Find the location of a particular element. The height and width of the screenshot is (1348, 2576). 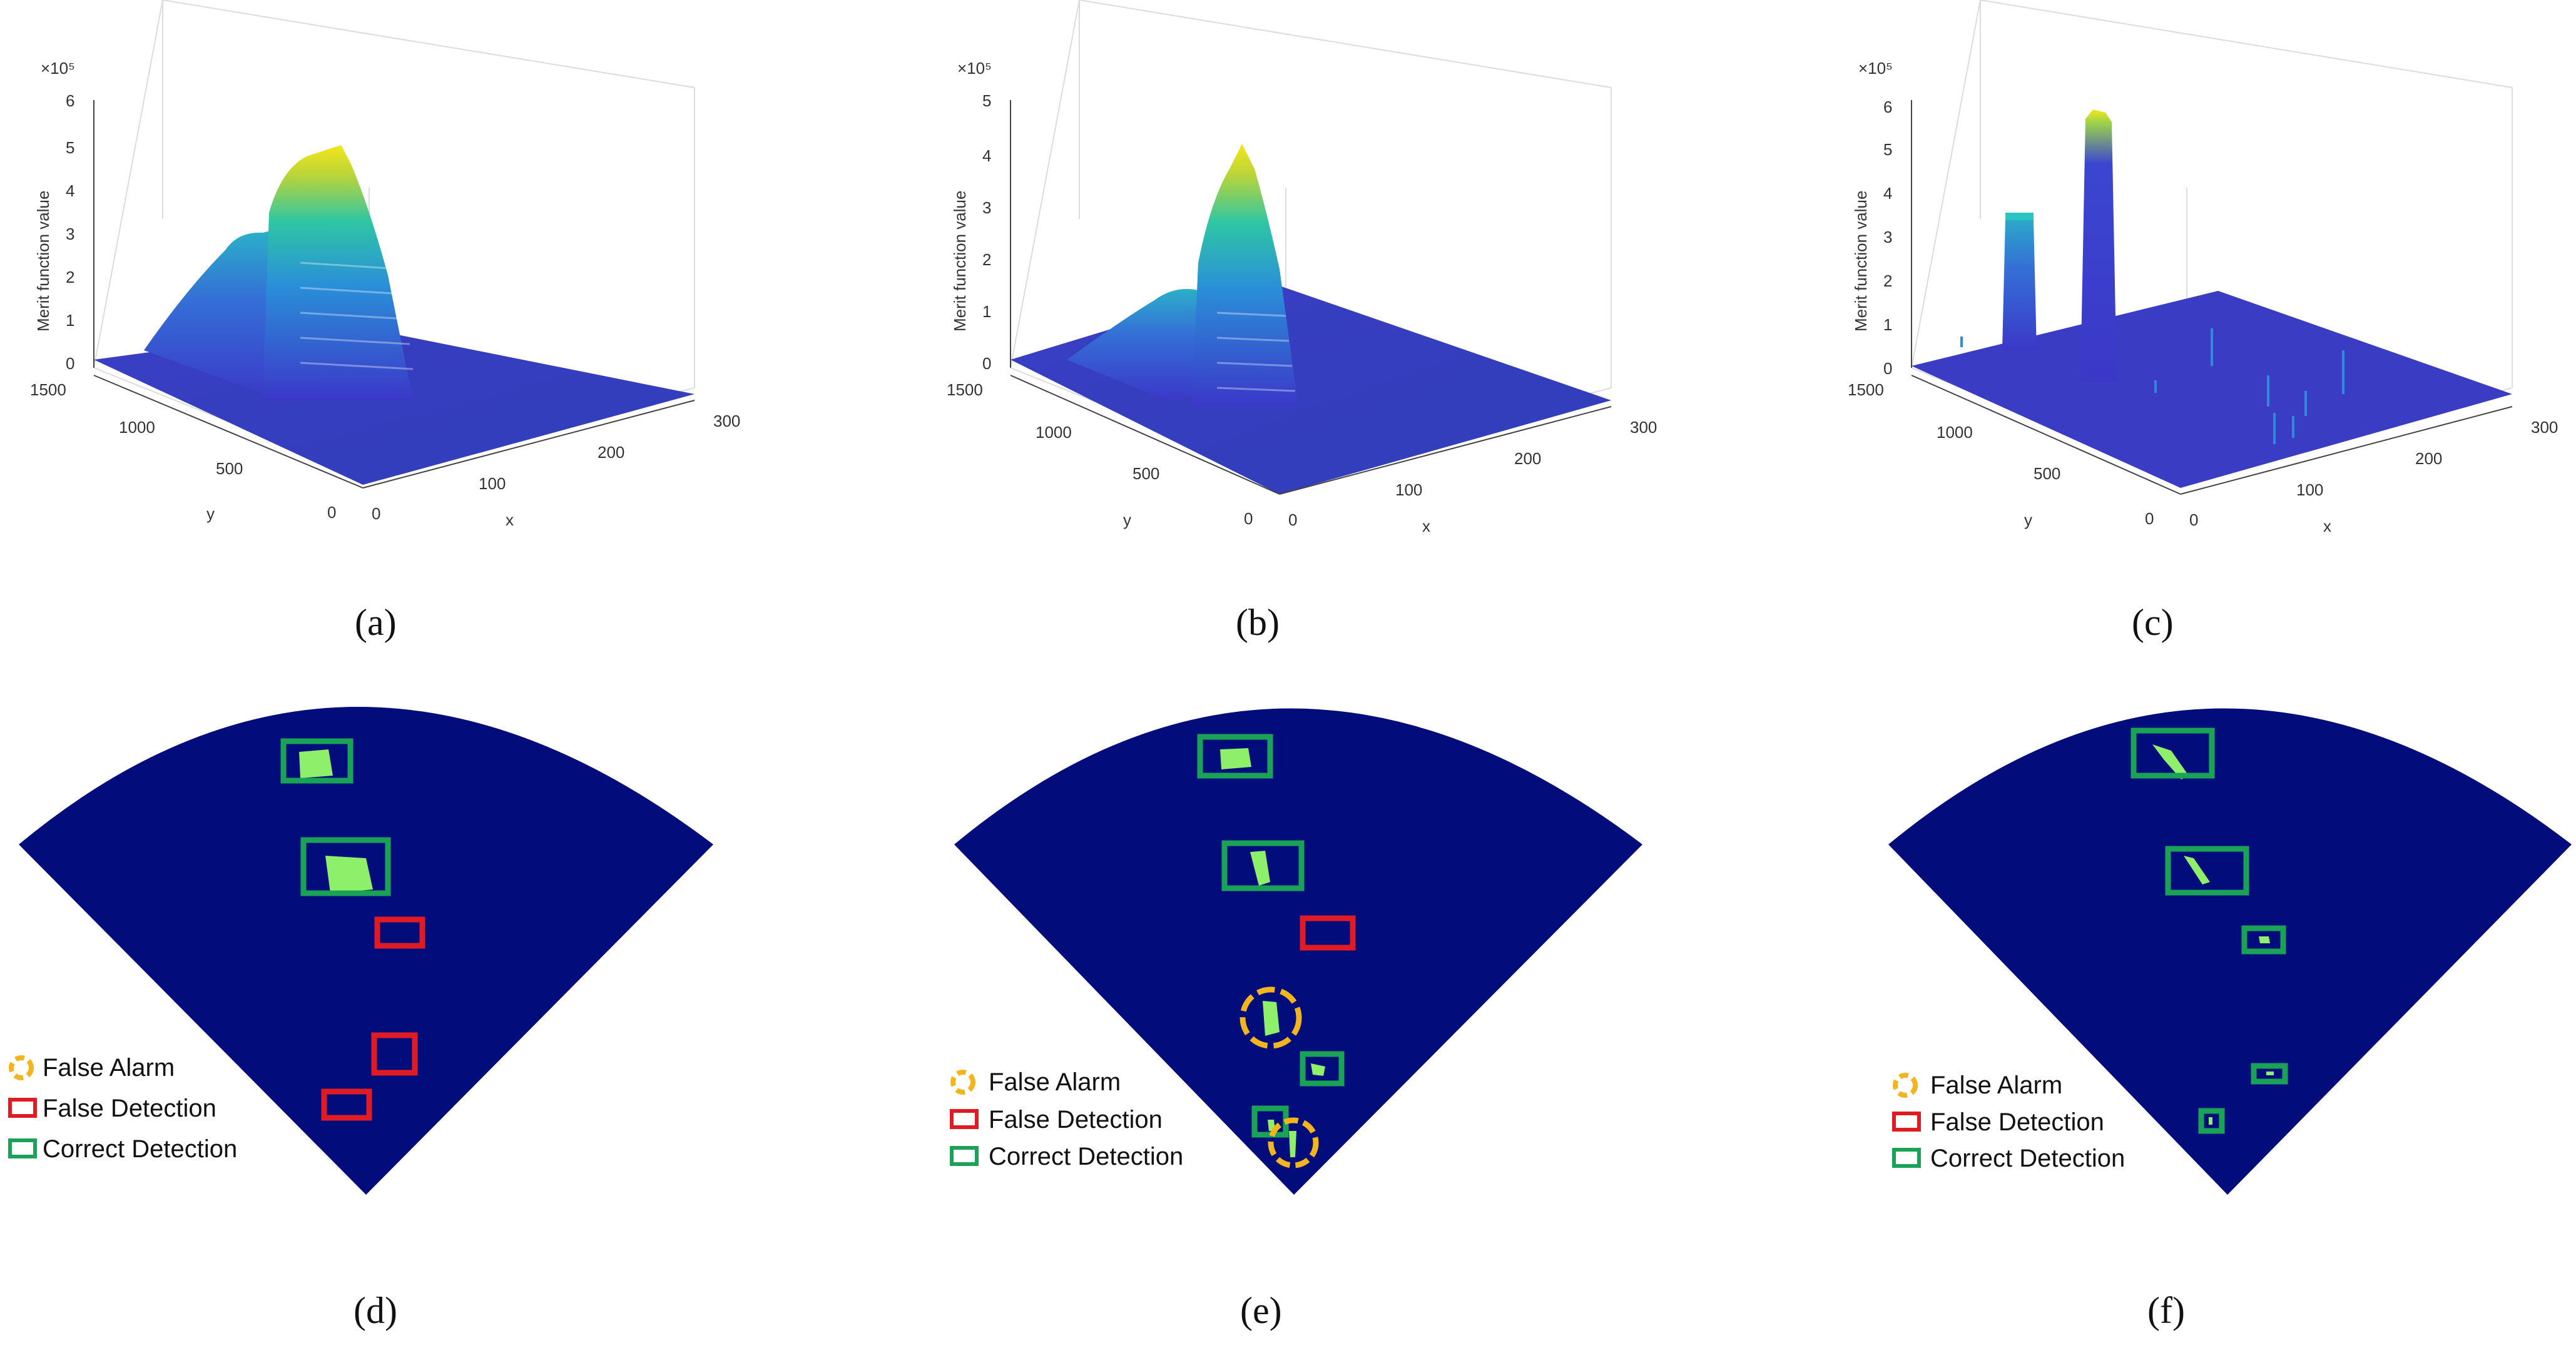

panel-b-peak is located at coordinates (1245, 275).